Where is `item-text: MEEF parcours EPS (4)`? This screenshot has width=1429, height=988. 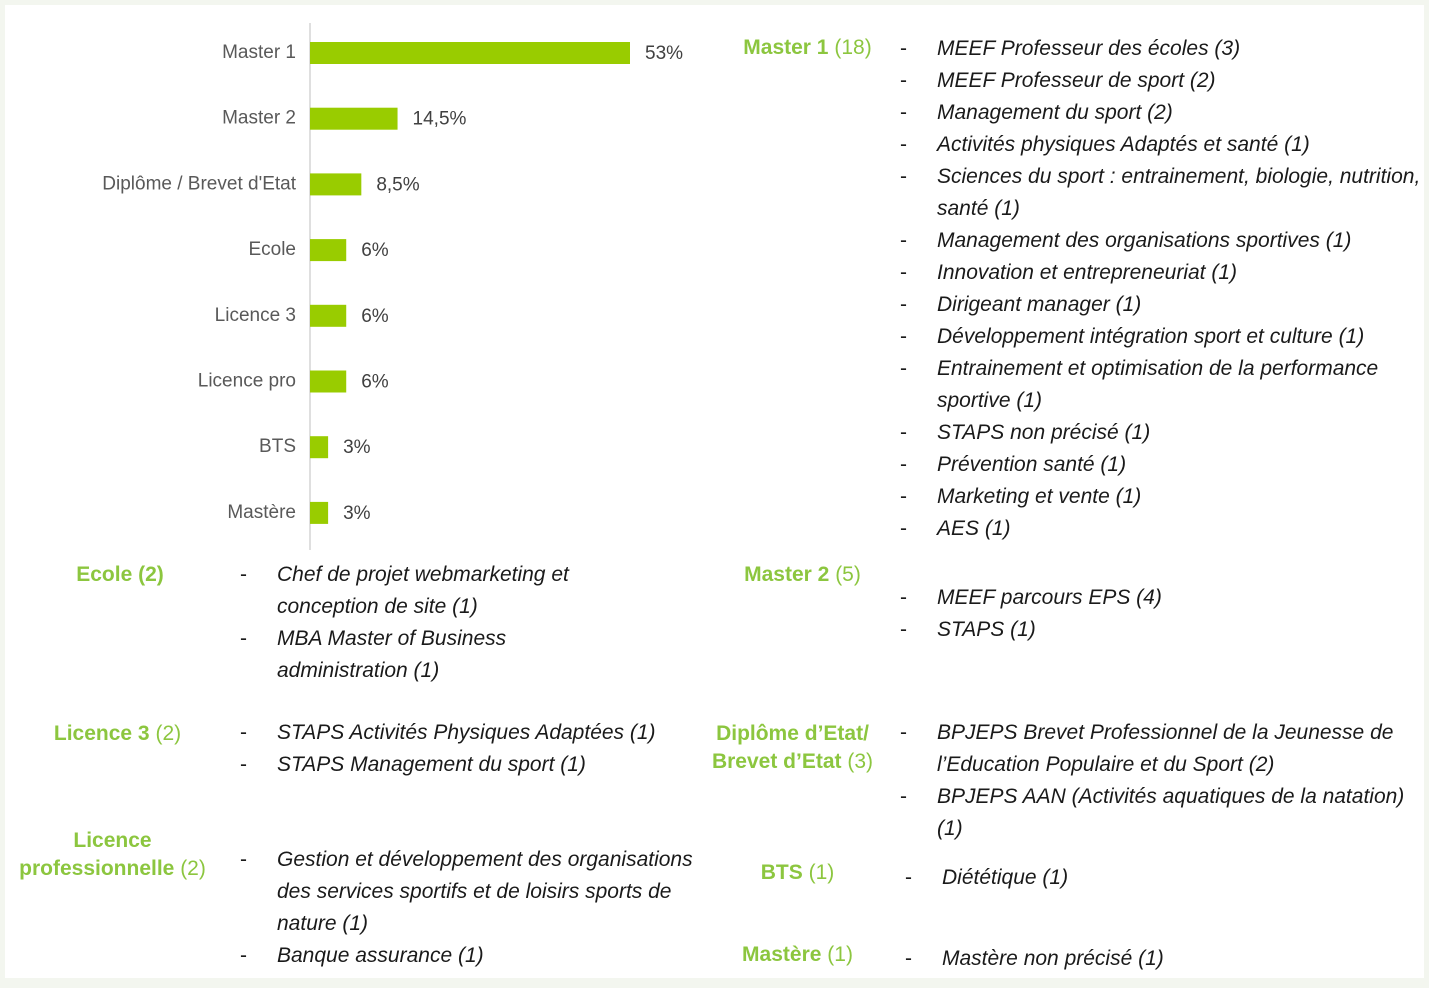 item-text: MEEF parcours EPS (4) is located at coordinates (1049, 597).